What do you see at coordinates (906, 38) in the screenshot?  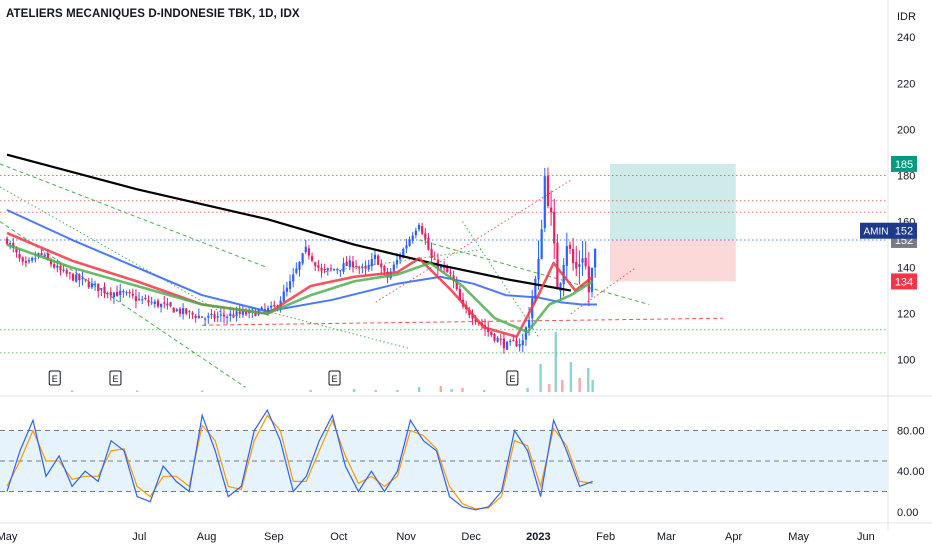 I see `y-tick-label: 240` at bounding box center [906, 38].